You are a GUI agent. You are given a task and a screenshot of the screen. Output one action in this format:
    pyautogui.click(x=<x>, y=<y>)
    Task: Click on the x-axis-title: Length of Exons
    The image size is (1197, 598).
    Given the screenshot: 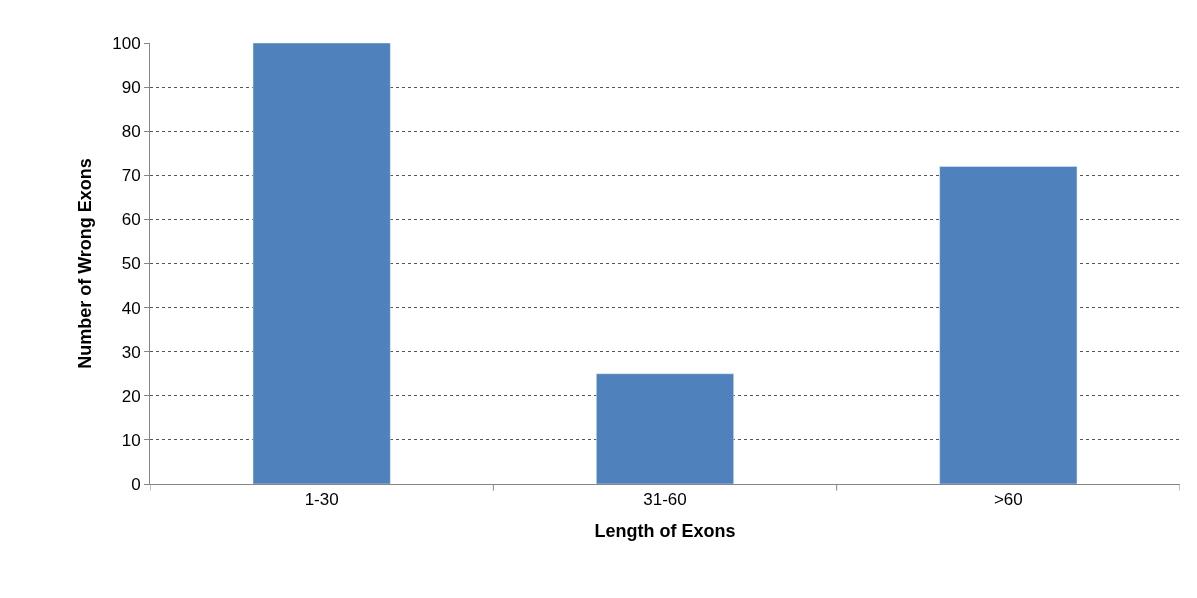 What is the action you would take?
    pyautogui.click(x=665, y=530)
    